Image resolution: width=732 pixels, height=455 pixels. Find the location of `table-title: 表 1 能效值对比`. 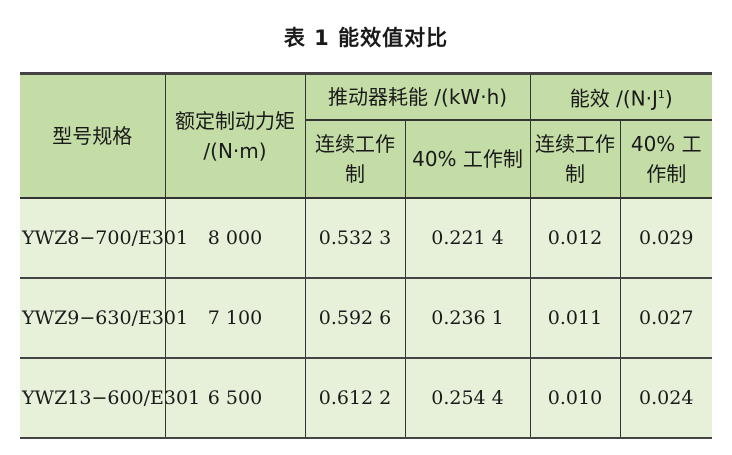

table-title: 表 1 能效值对比 is located at coordinates (366, 38).